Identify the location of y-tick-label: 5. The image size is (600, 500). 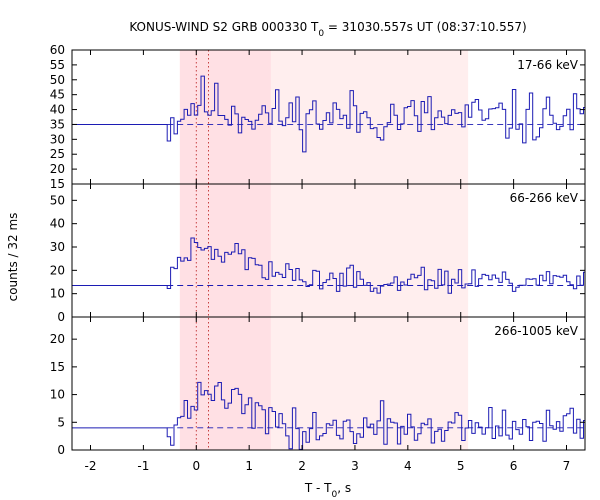
(61, 422).